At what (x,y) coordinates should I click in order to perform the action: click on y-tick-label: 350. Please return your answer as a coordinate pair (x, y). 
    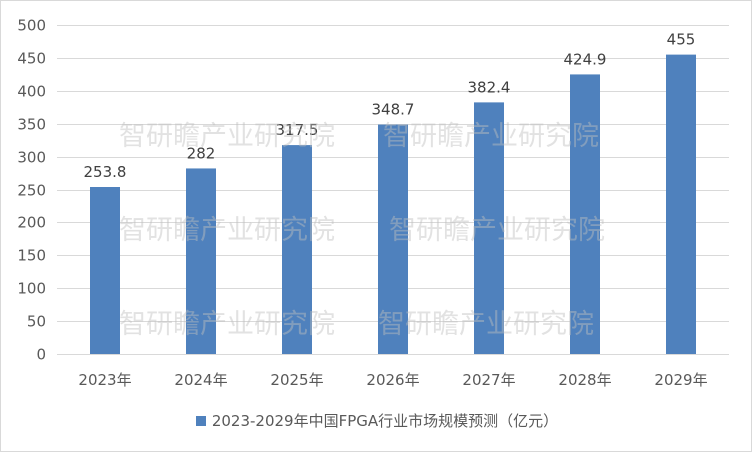
    Looking at the image, I should click on (31, 125).